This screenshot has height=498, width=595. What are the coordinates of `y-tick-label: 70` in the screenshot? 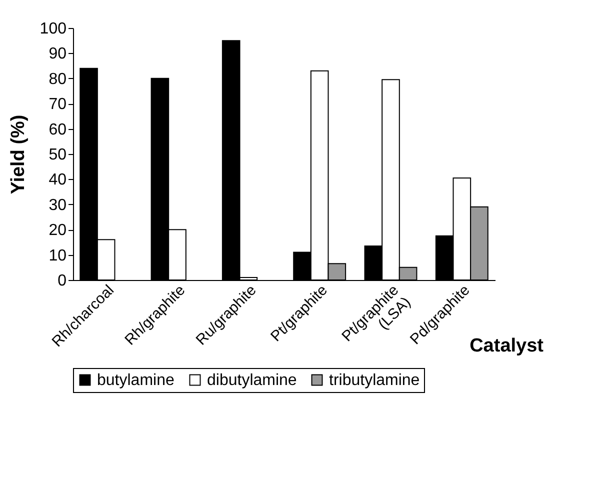 It's located at (57, 105).